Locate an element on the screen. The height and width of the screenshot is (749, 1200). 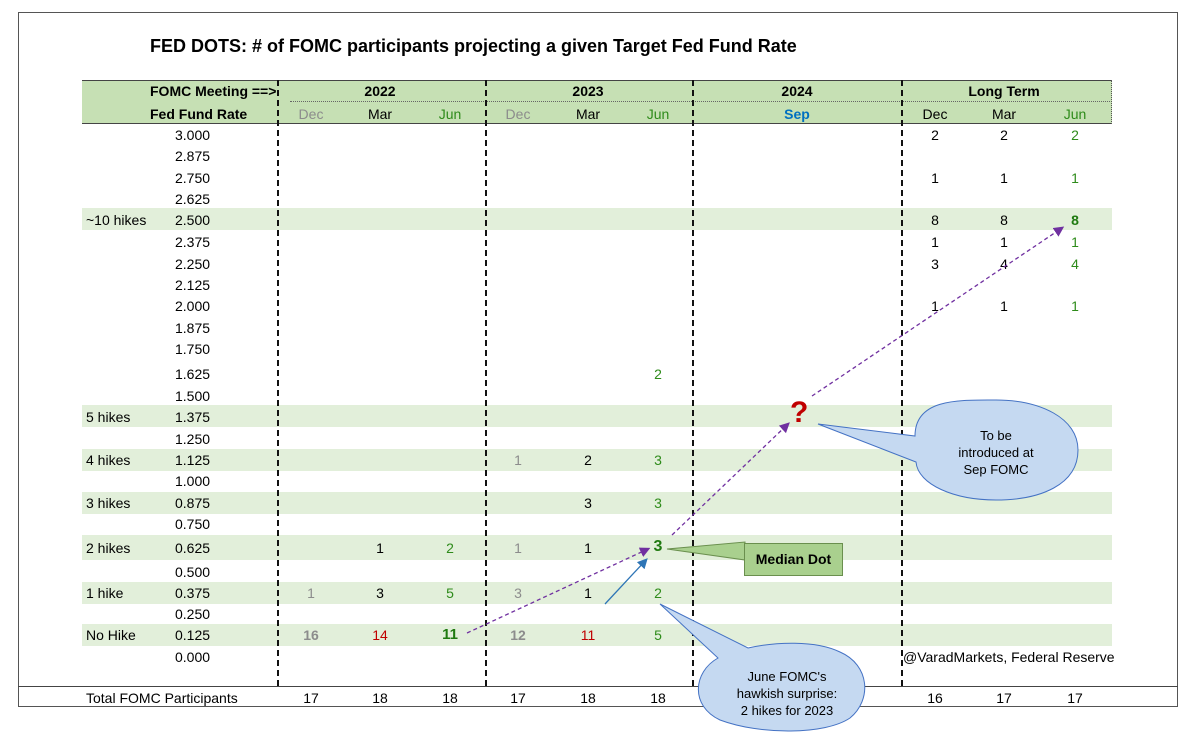
table-header is located at coordinates (597, 102).